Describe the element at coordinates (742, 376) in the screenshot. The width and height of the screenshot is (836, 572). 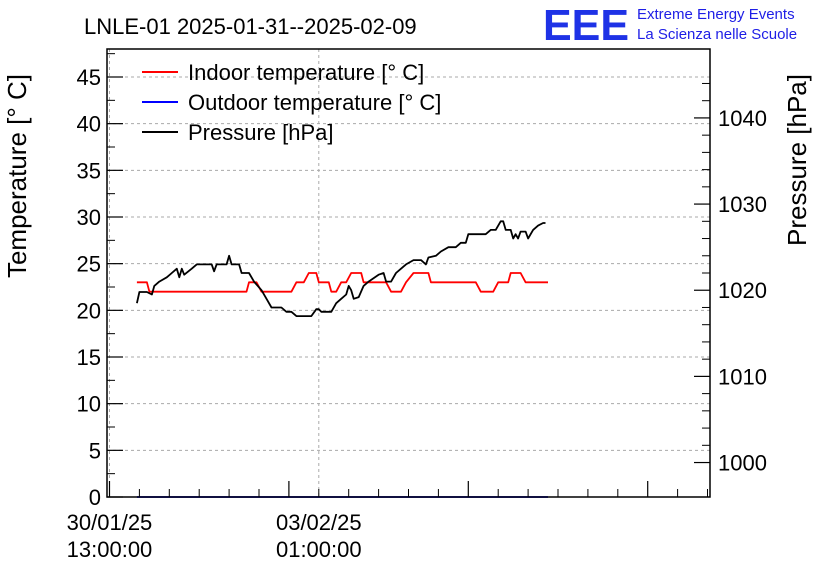
I see `y2-tick-label: 1010` at that location.